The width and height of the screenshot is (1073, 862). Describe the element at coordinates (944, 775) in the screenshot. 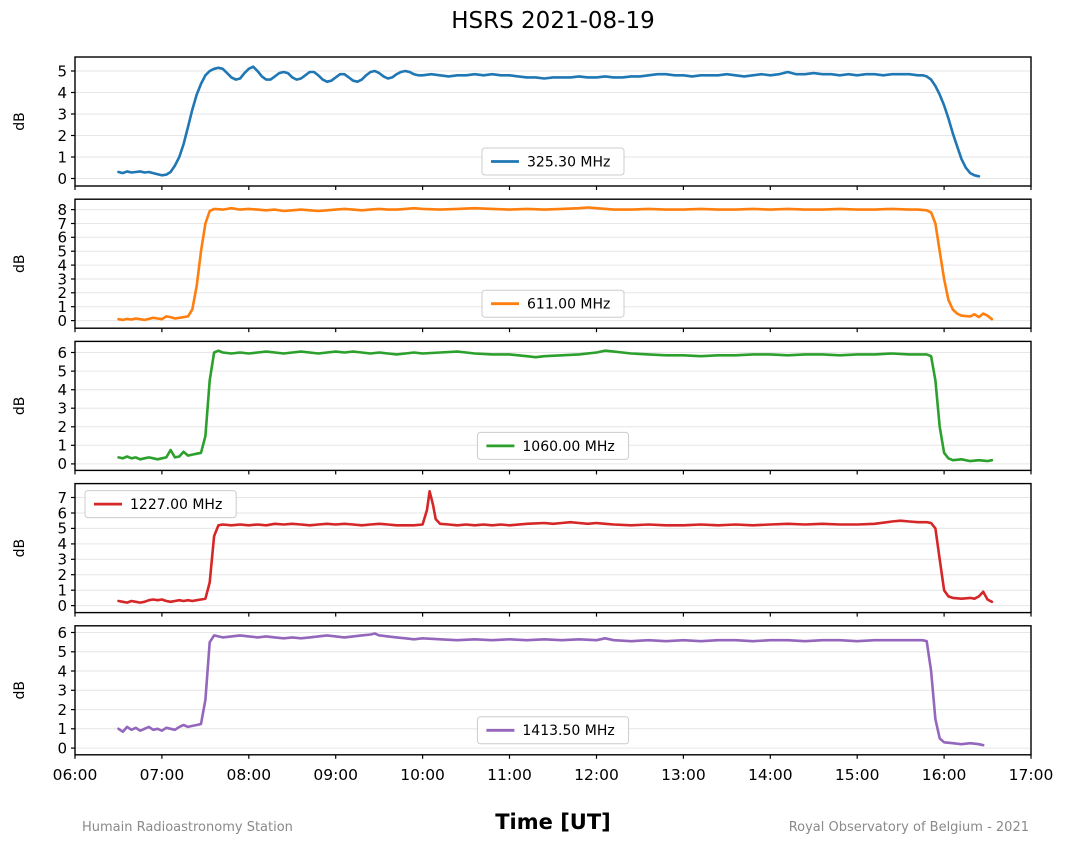

I see `x-tick-label: 16:00` at that location.